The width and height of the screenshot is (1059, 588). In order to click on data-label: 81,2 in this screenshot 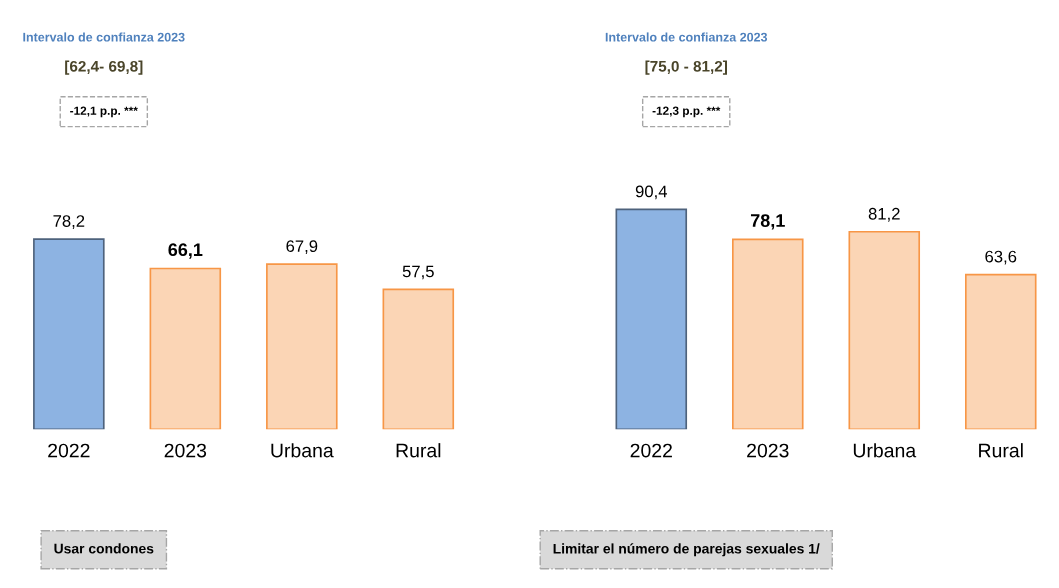, I will do `click(884, 214)`.